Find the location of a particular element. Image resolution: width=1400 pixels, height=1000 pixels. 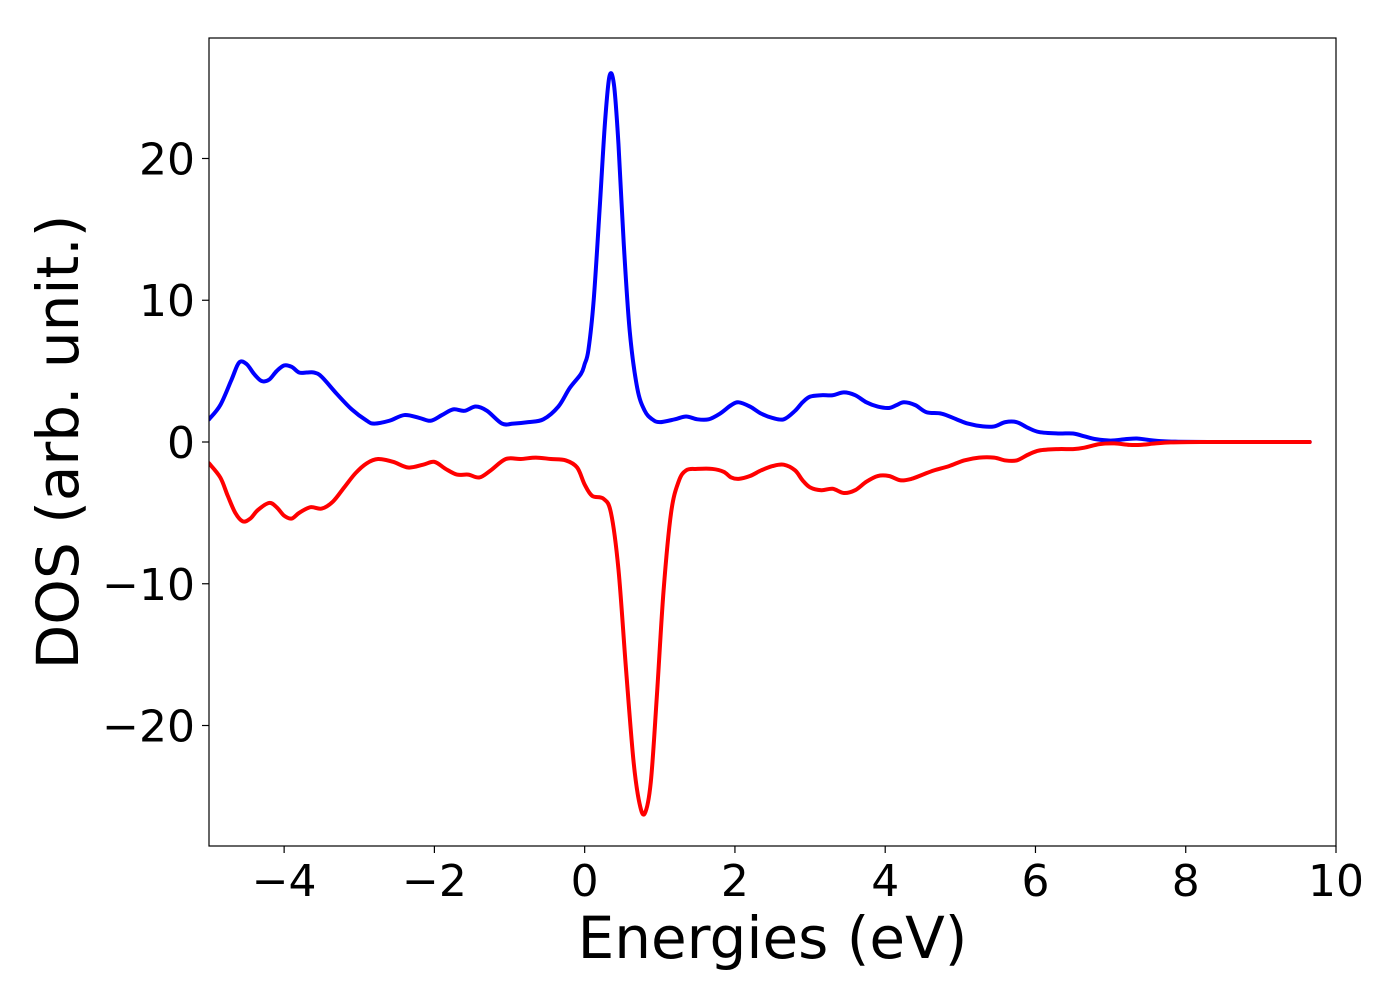

x-tick-label: 0 is located at coordinates (585, 881).